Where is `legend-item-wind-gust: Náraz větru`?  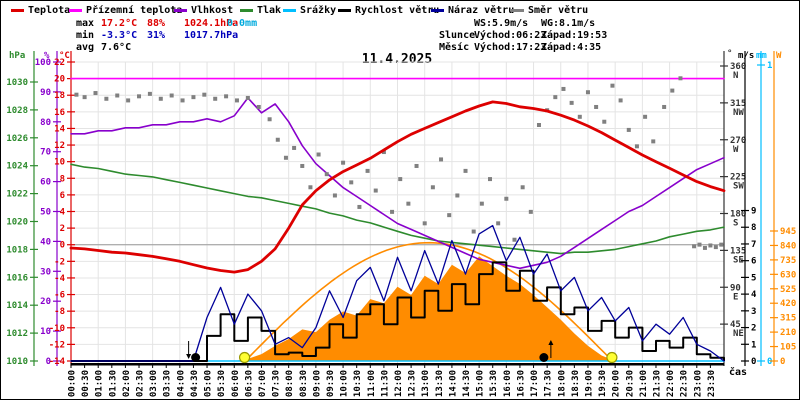 legend-item-wind-gust: Náraz větru is located at coordinates (481, 10).